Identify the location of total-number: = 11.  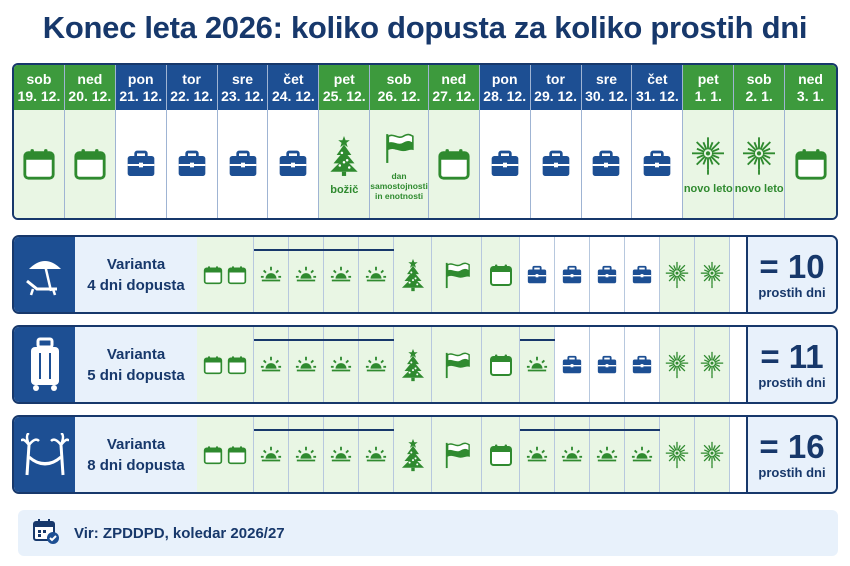
(792, 356).